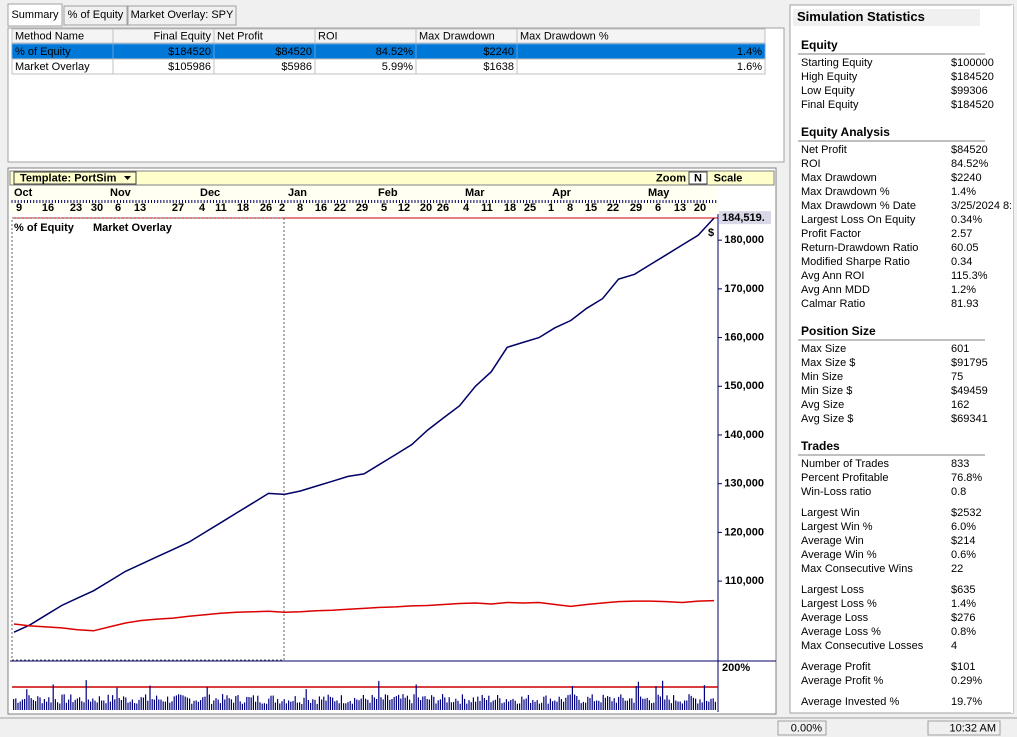 The image size is (1017, 737). I want to click on scale-button: Scale, so click(728, 178).